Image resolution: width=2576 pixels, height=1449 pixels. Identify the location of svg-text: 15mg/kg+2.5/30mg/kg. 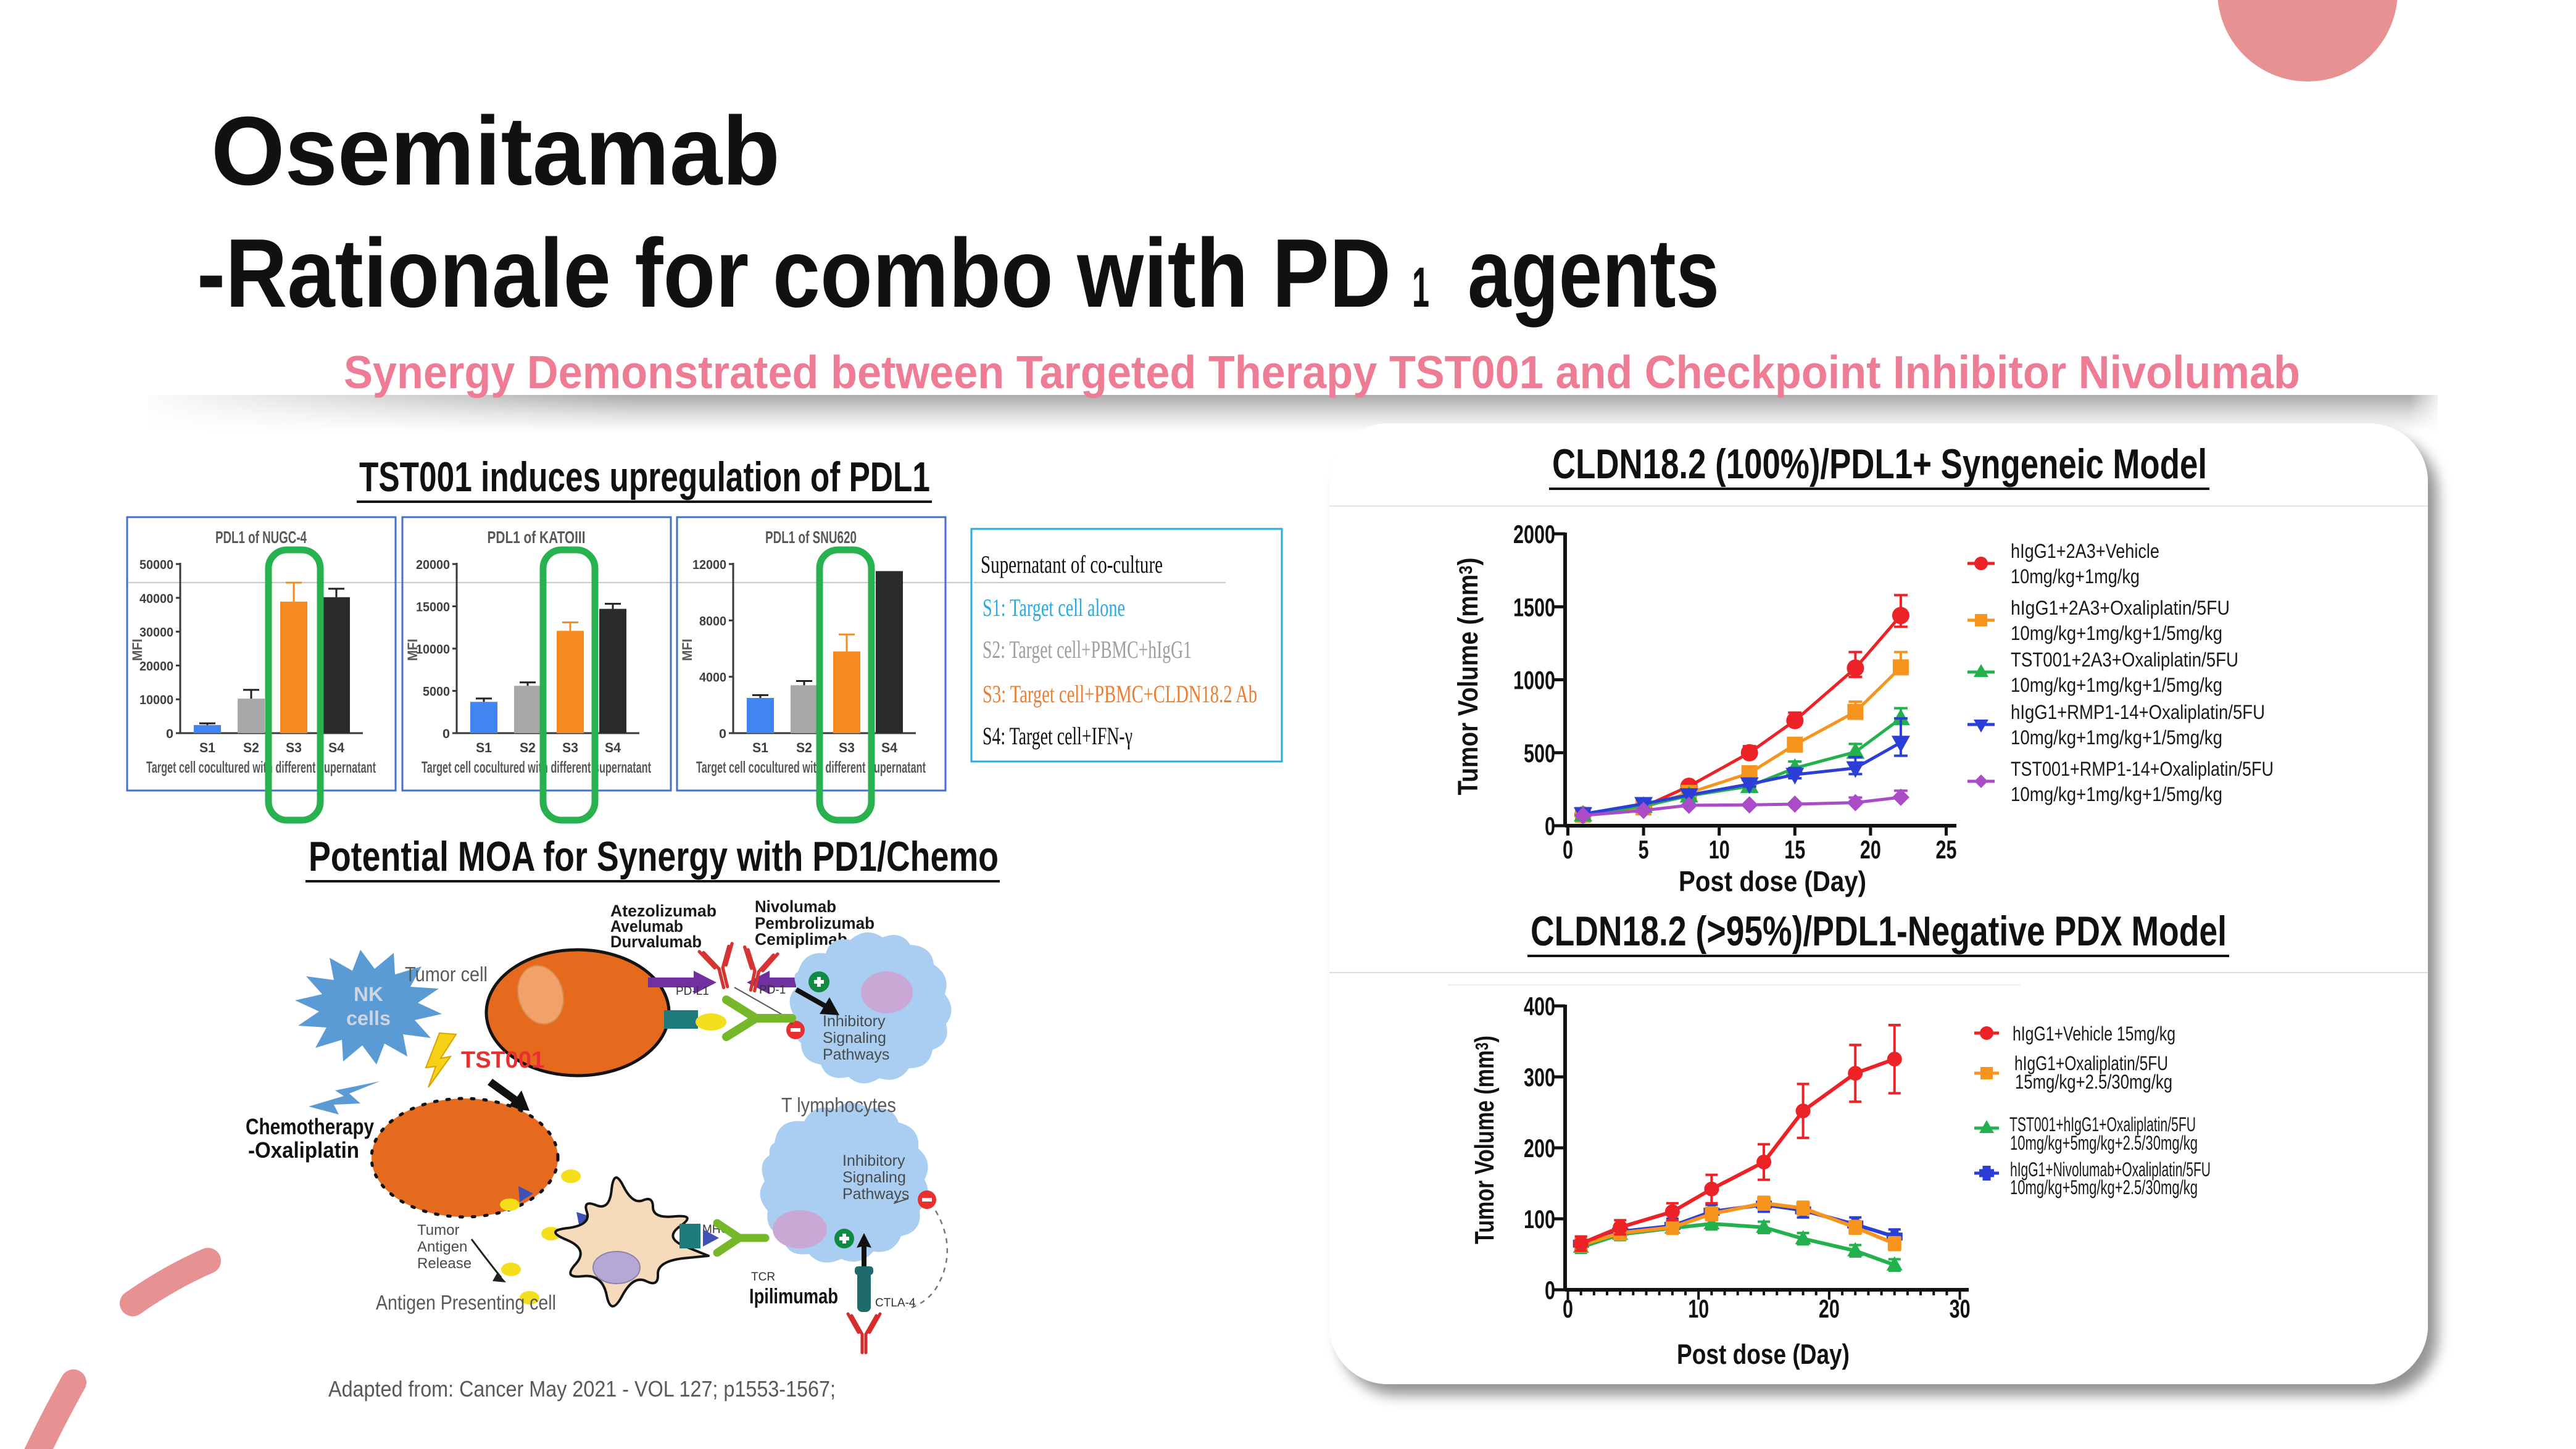
(2093, 1082).